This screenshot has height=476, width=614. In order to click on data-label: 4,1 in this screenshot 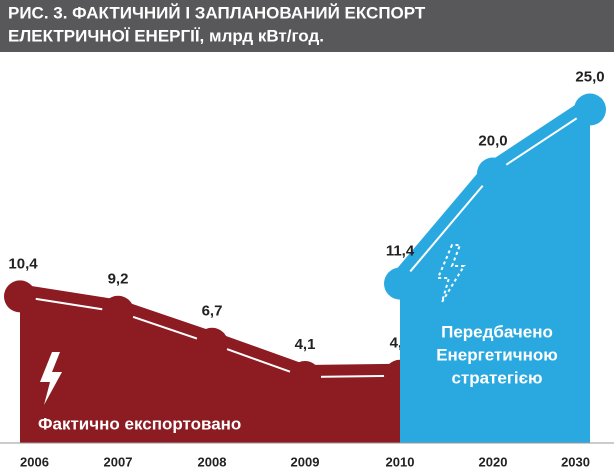, I will do `click(305, 344)`.